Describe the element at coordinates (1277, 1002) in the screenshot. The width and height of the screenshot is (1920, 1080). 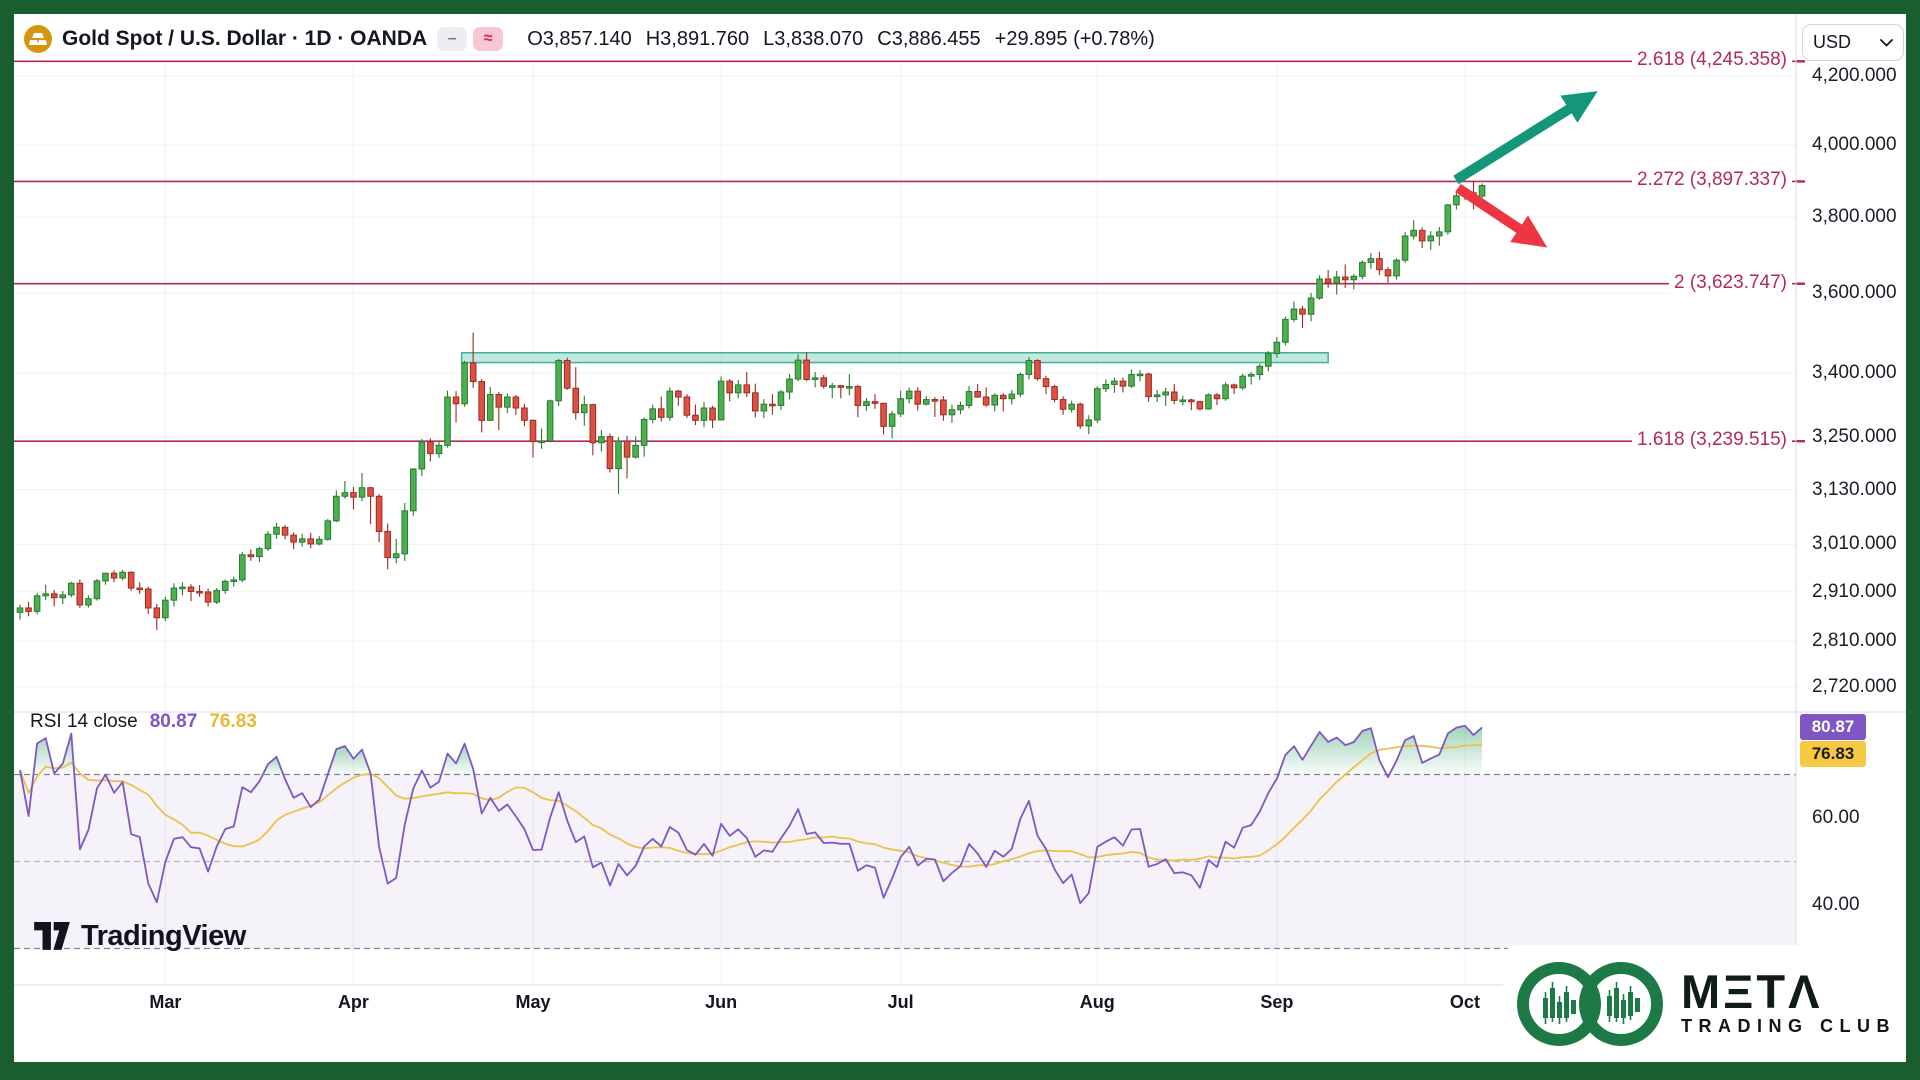
I see `month-label: Sep` at that location.